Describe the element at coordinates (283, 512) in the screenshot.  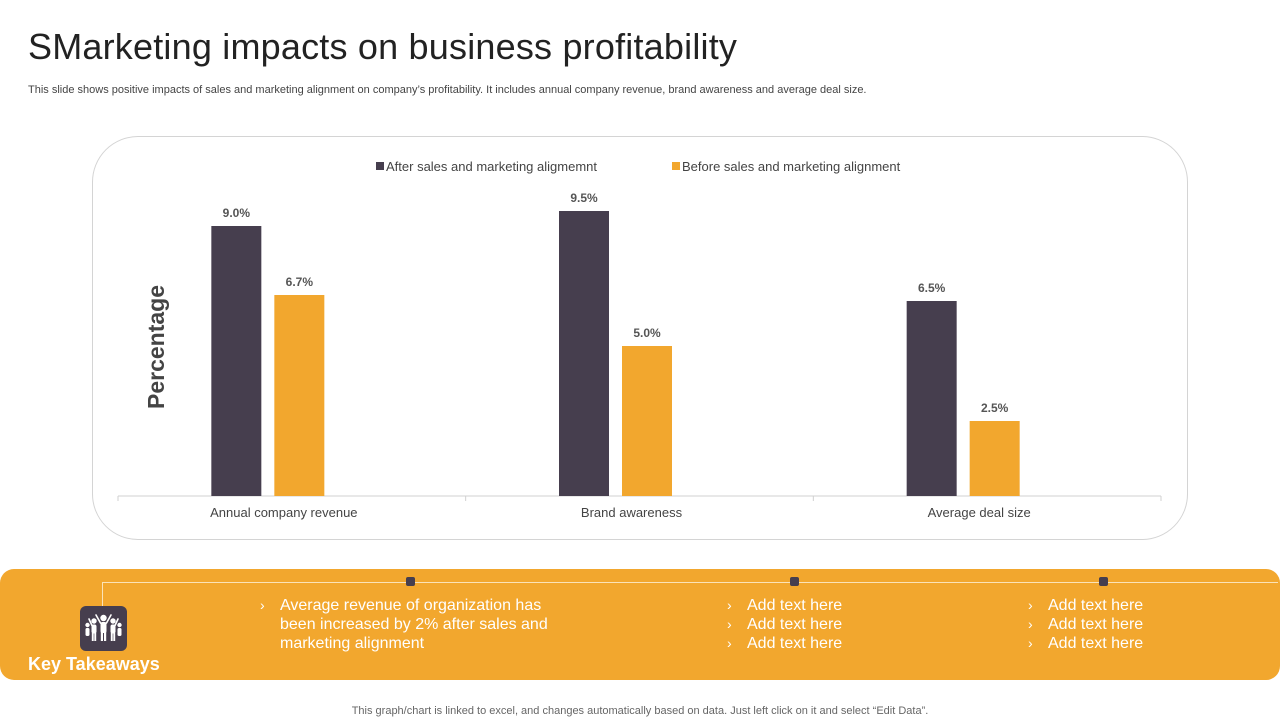
I see `x-tick-label: Annual company revenue` at that location.